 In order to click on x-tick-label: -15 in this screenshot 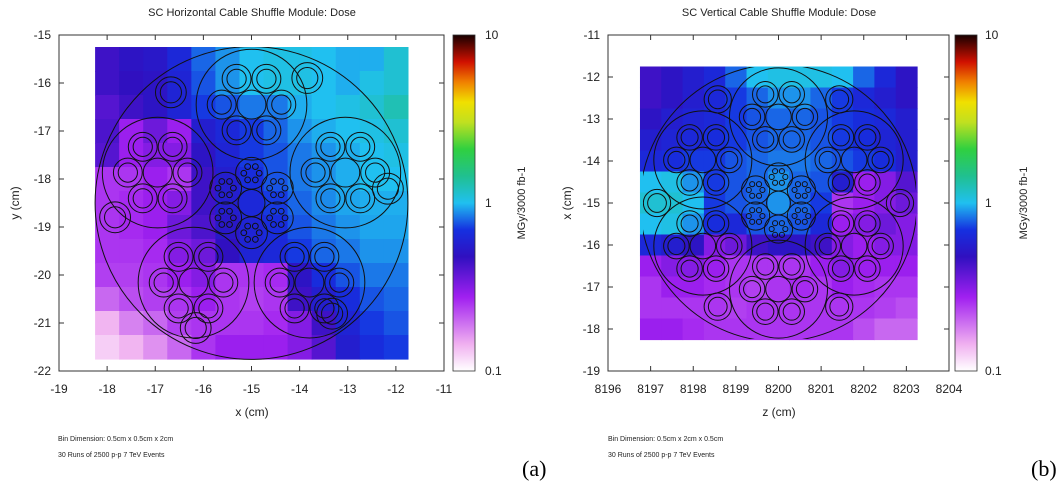, I will do `click(252, 389)`.